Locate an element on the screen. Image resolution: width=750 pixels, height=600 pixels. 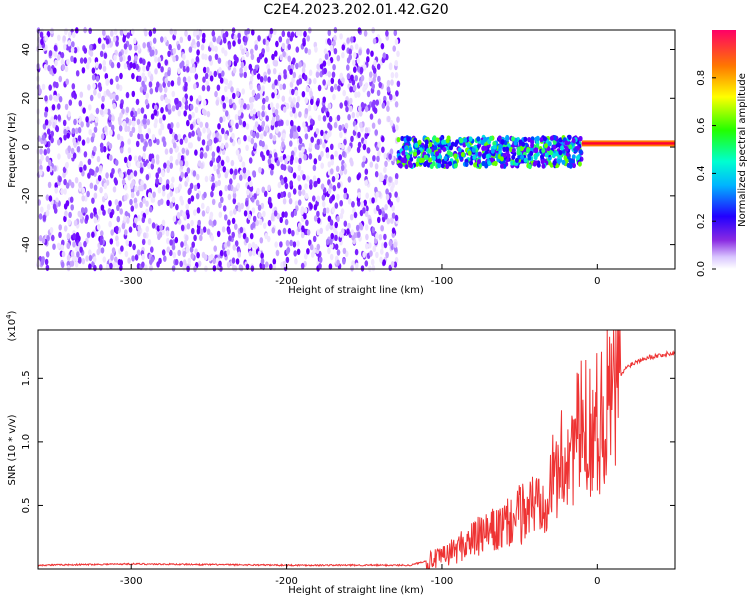
snr-y-multiplier-close: ) is located at coordinates (12, 312).